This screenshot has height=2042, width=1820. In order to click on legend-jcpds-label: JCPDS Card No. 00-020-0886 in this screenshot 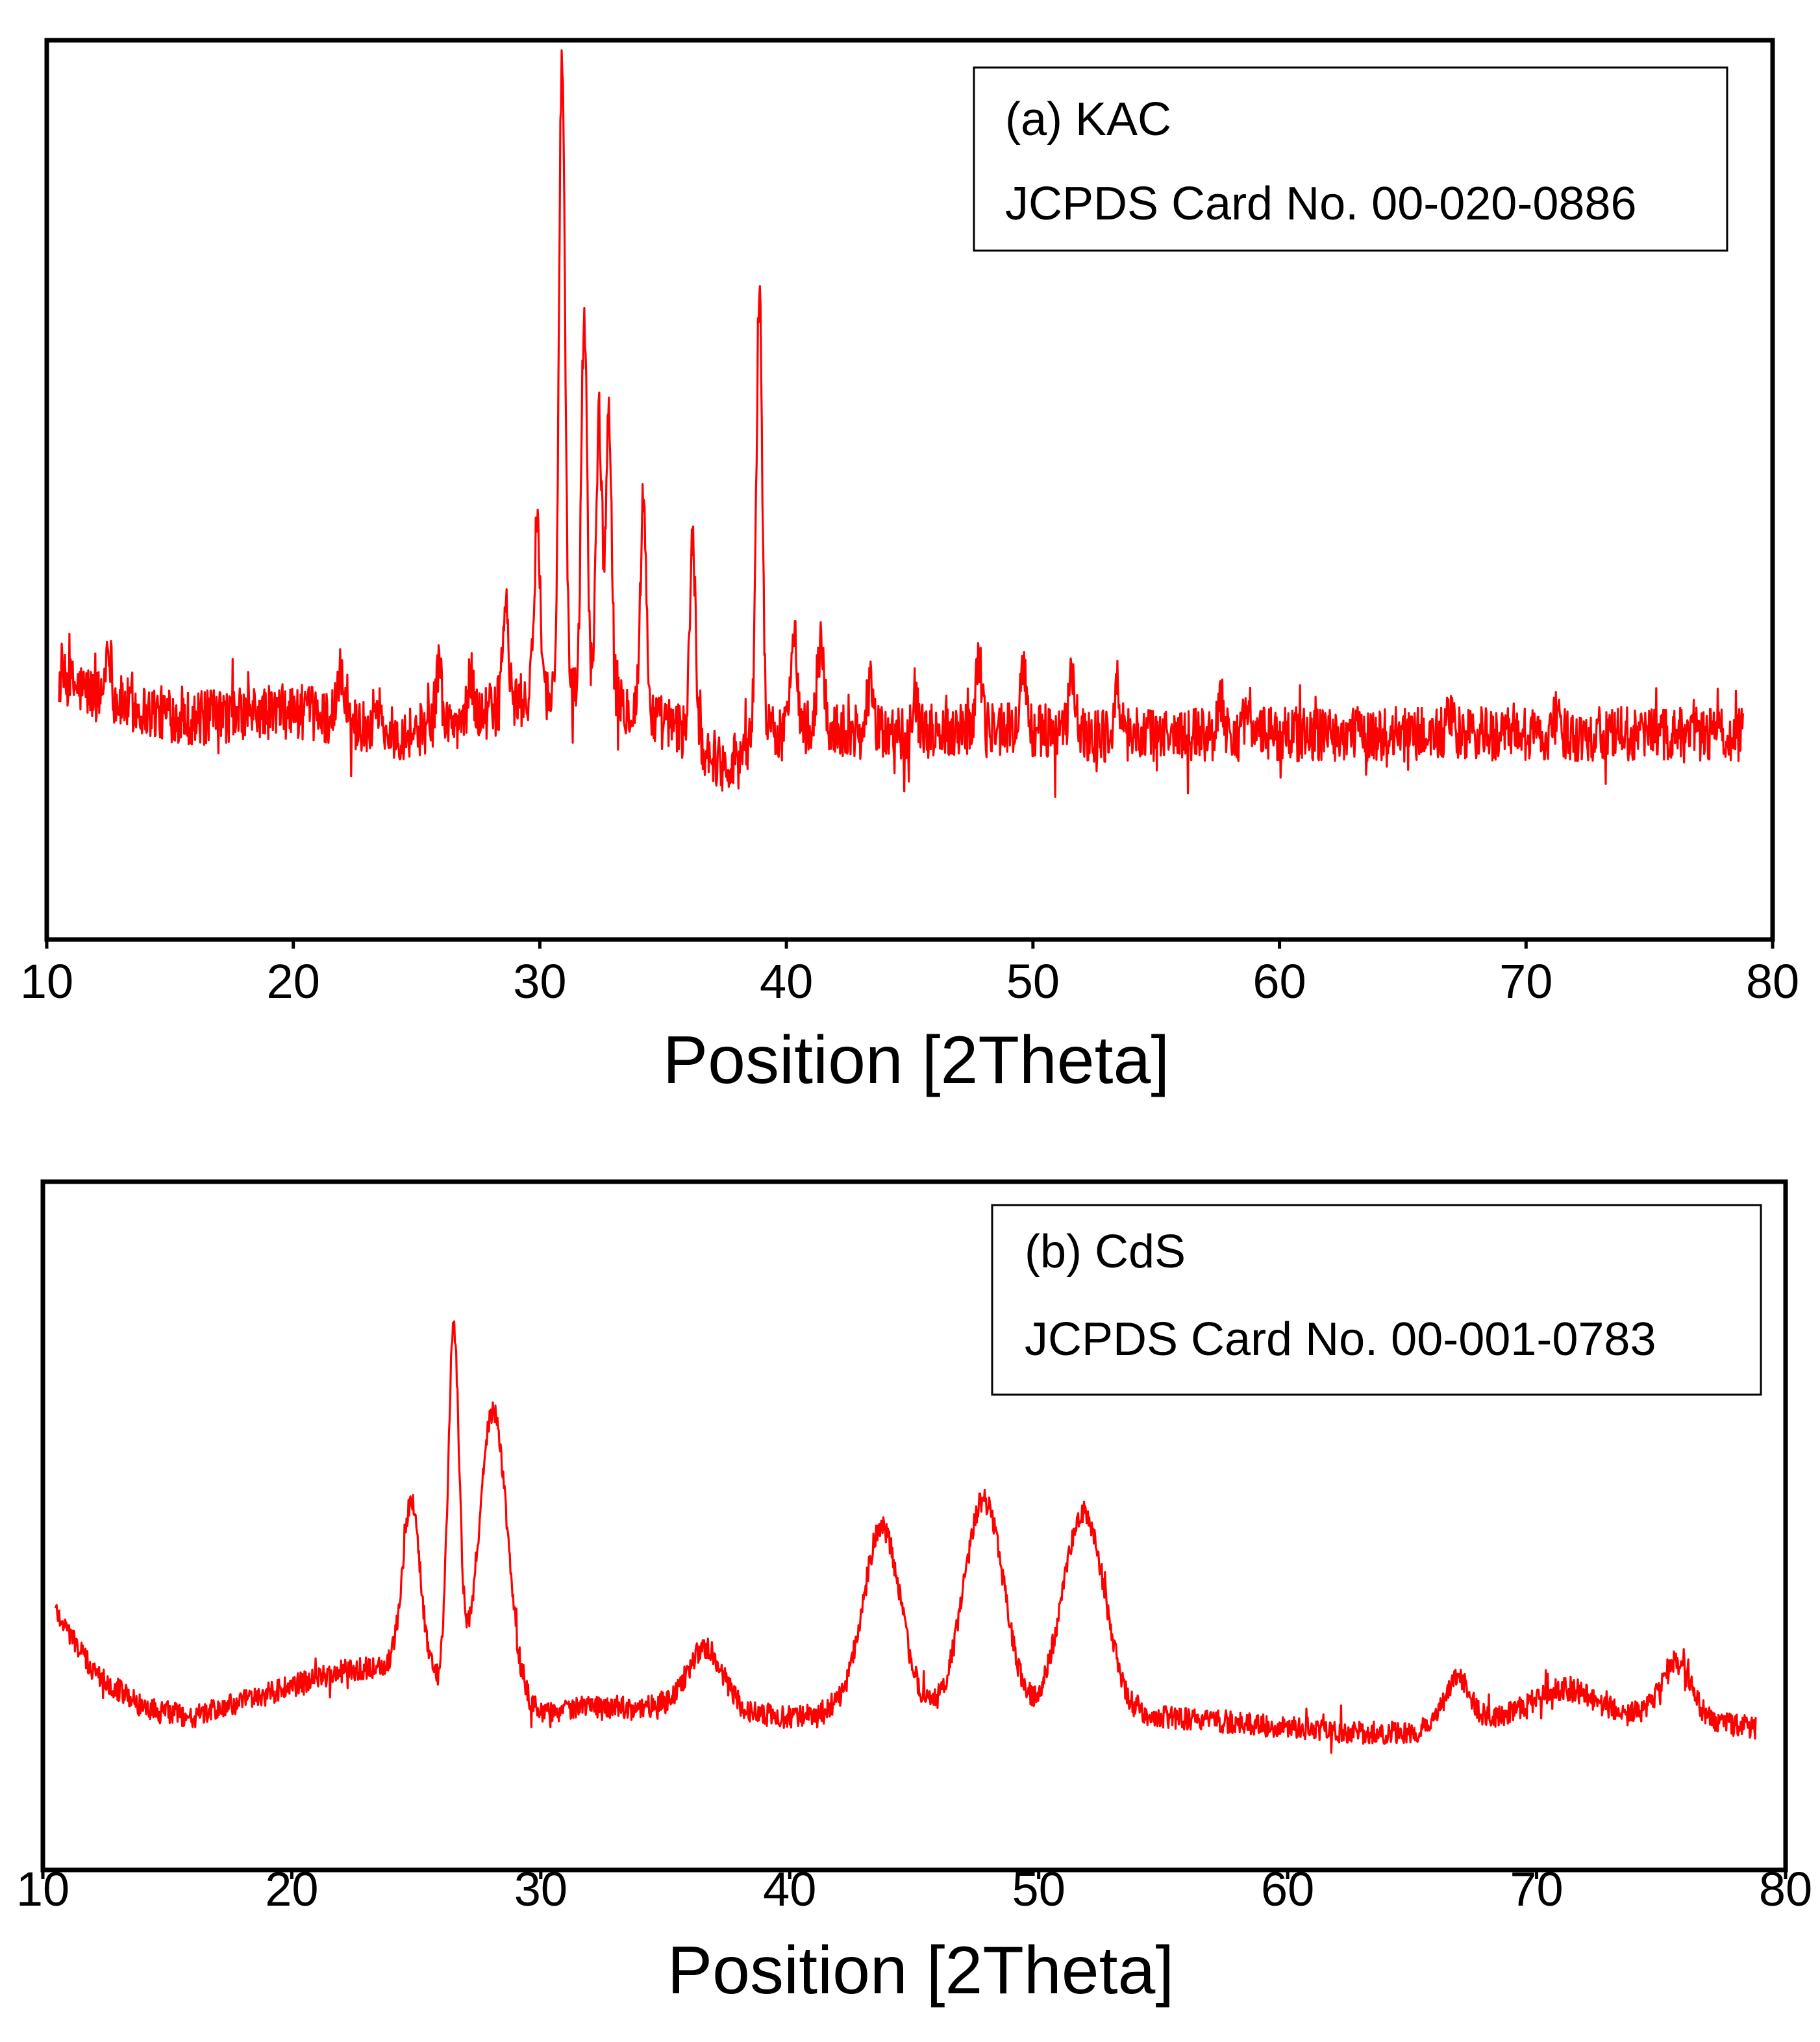, I will do `click(1321, 204)`.